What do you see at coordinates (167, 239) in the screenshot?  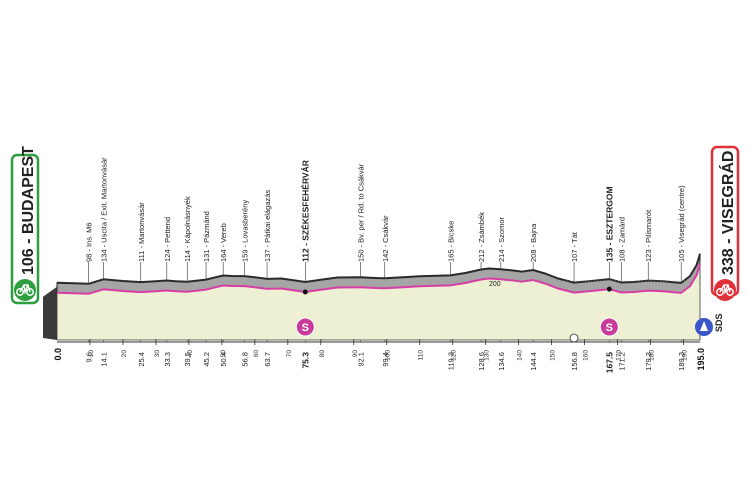 I see `landmark-label: 124 - Pettend` at bounding box center [167, 239].